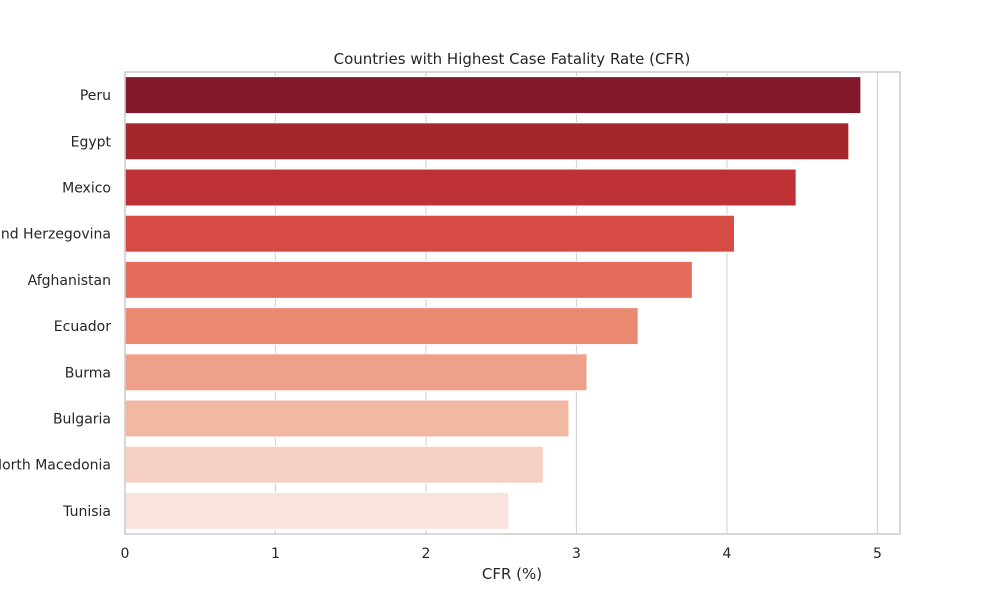 This screenshot has height=600, width=1000. I want to click on y-tick-label: North Macedonia, so click(55, 466).